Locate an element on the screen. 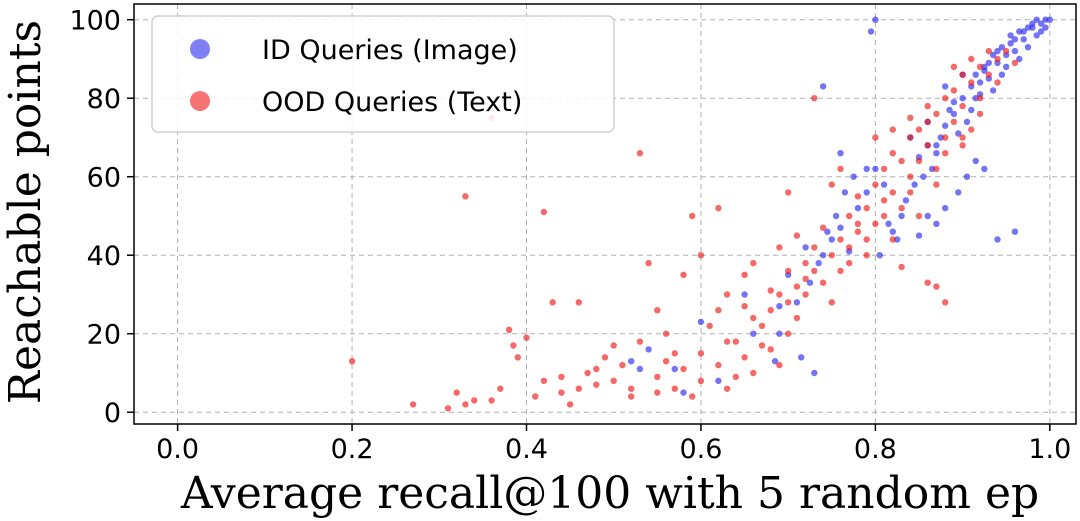 The height and width of the screenshot is (521, 1080). x-tick-label: 1.0 is located at coordinates (1049, 449).